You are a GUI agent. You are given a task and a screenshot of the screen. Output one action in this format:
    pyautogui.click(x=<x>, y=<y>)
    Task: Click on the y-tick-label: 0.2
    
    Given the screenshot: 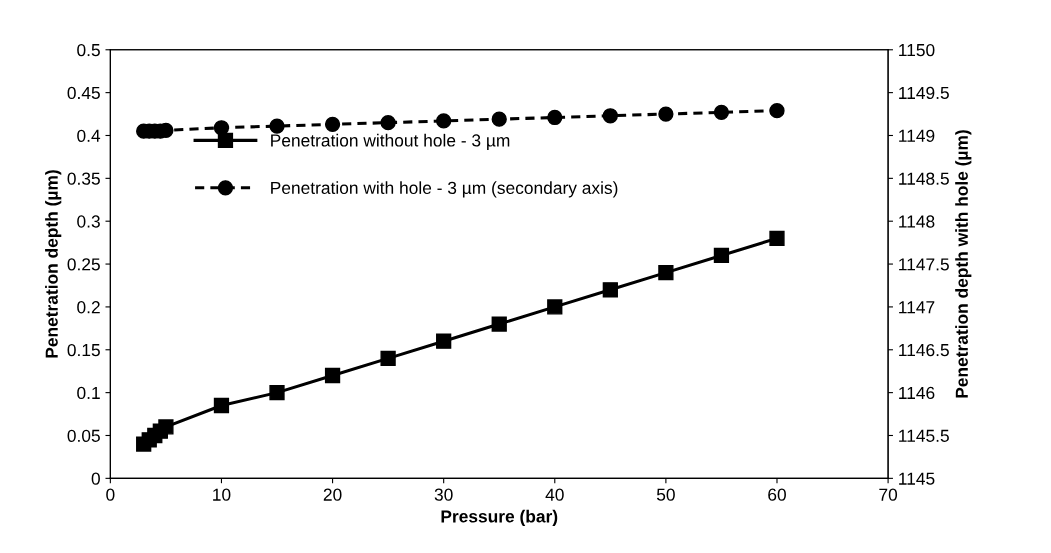 What is the action you would take?
    pyautogui.click(x=88, y=307)
    